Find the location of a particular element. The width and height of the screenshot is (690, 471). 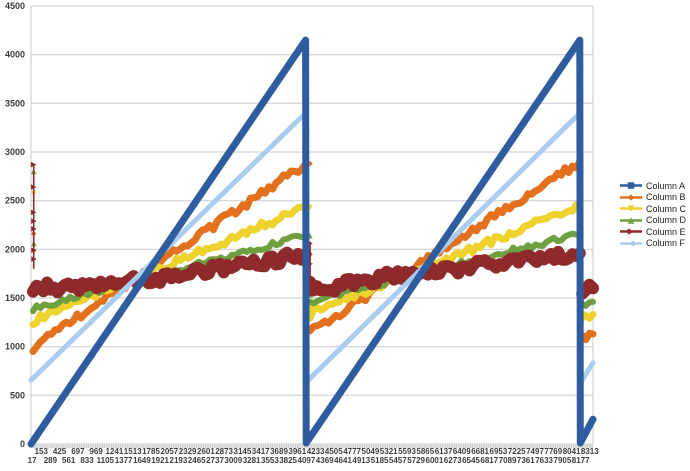

svg-text: 4500 is located at coordinates (15, 6).